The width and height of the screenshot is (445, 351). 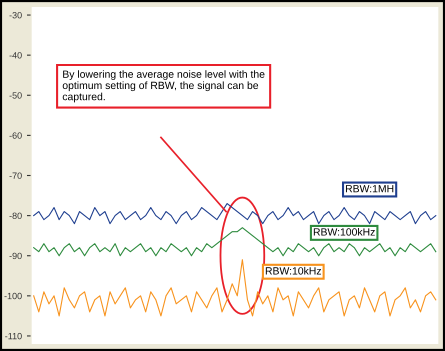 What do you see at coordinates (15, 175) in the screenshot?
I see `y-tick-label: -70` at bounding box center [15, 175].